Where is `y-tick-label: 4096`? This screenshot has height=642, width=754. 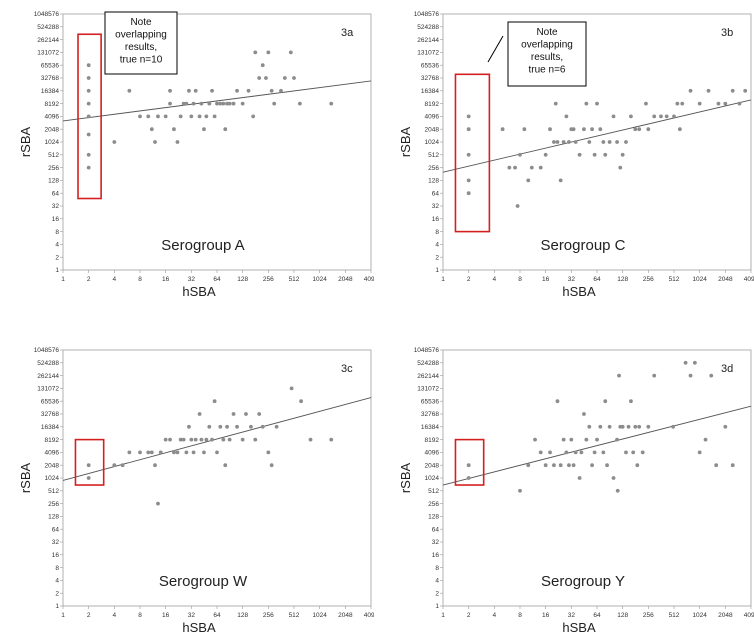
y-tick-label: 4096 is located at coordinates (432, 117).